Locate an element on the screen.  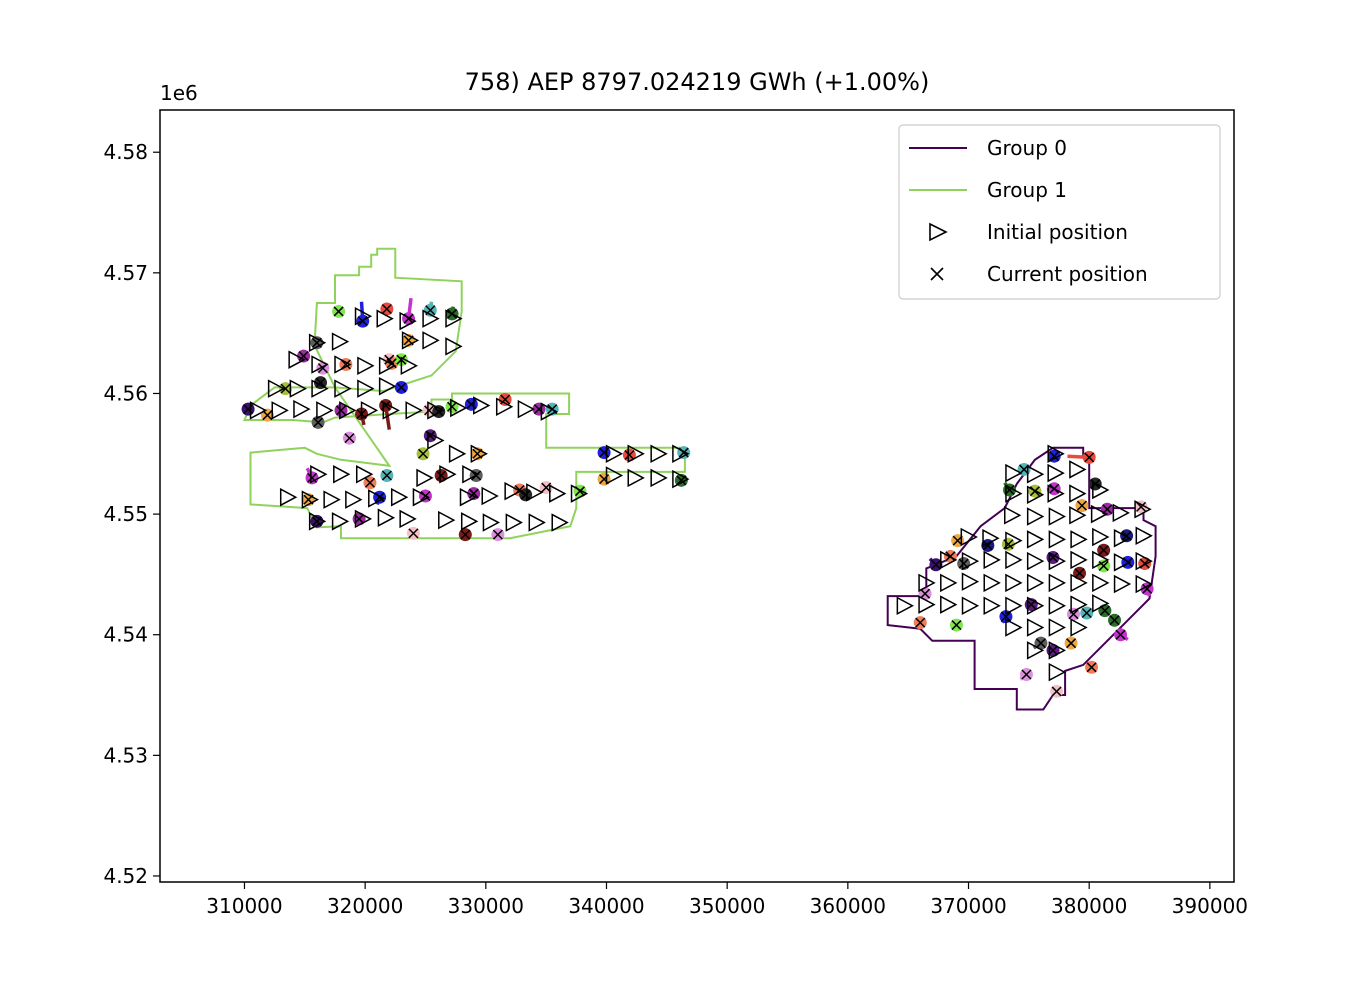
x-tick-label-2: 330000 is located at coordinates (486, 906).